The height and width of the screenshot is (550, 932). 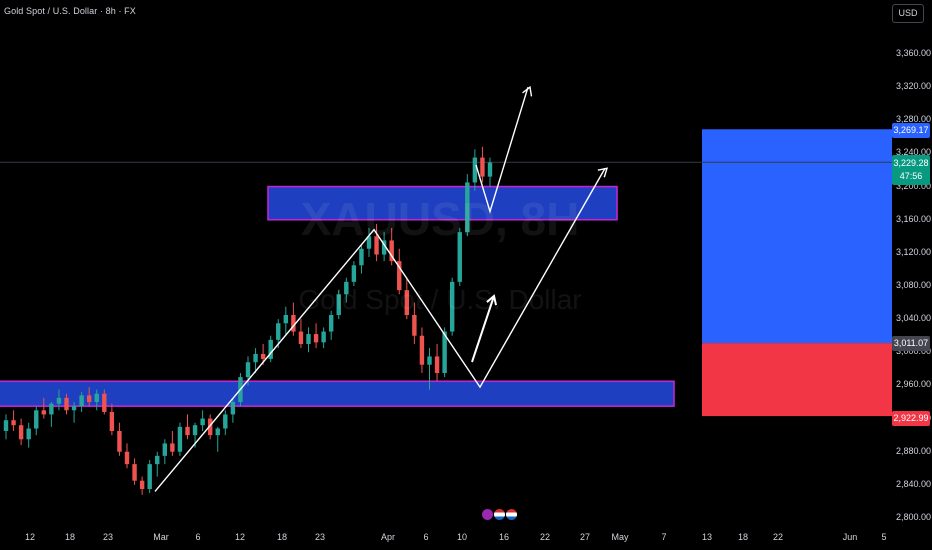 I want to click on watermark-ticker: XAUUSD, 8H, so click(x=440, y=219).